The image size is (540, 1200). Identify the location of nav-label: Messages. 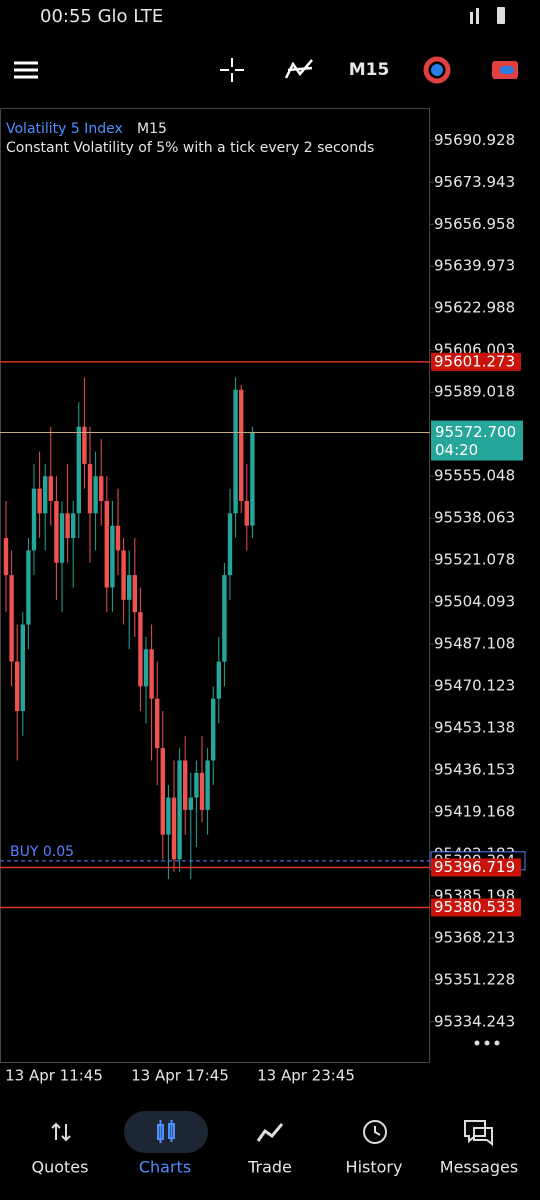
(479, 1167).